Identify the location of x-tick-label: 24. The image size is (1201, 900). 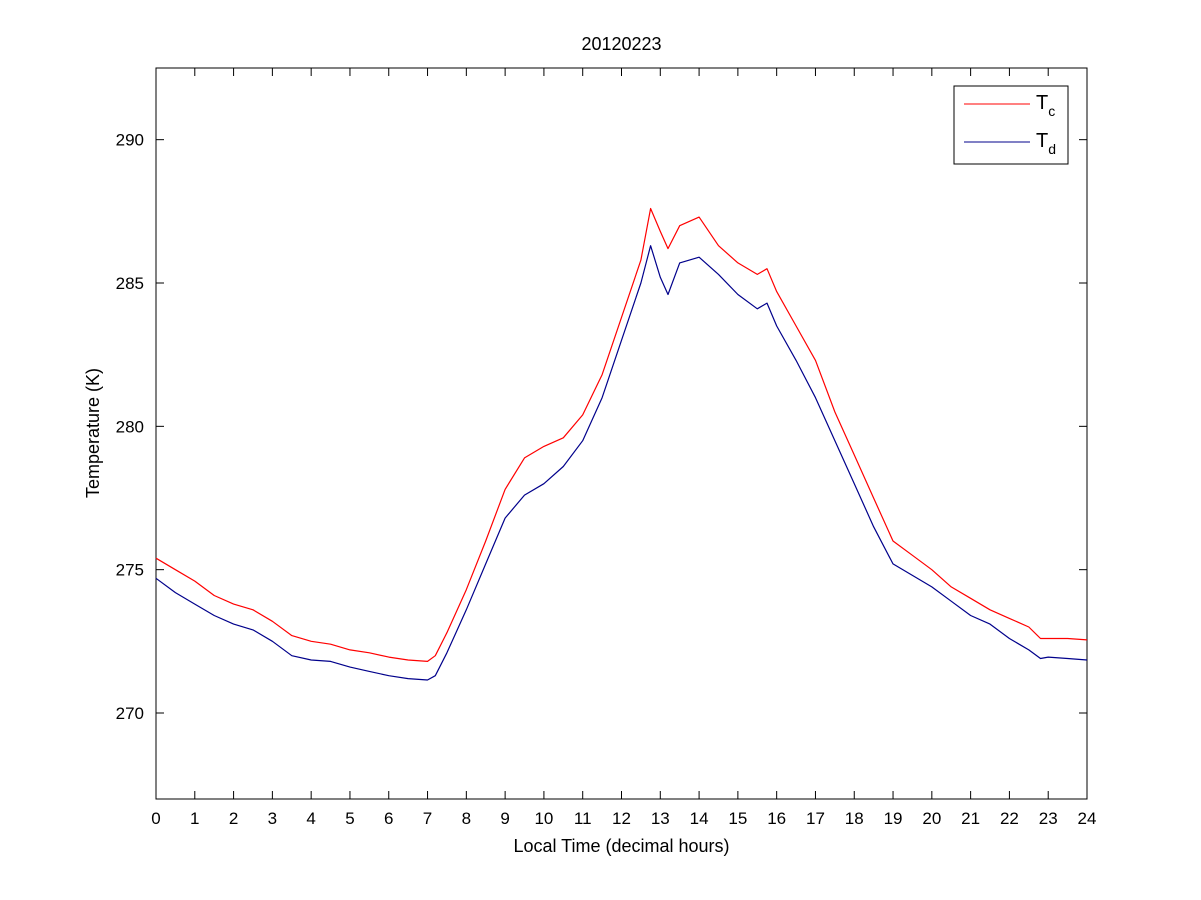
(1087, 818).